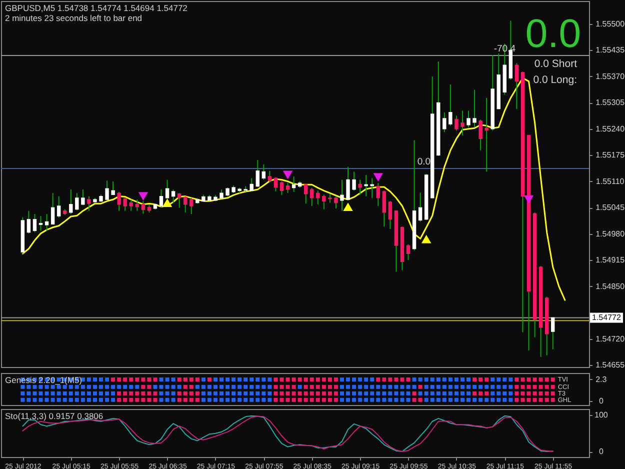 The width and height of the screenshot is (625, 469). I want to click on y-tick-label: 1.55175, so click(610, 155).